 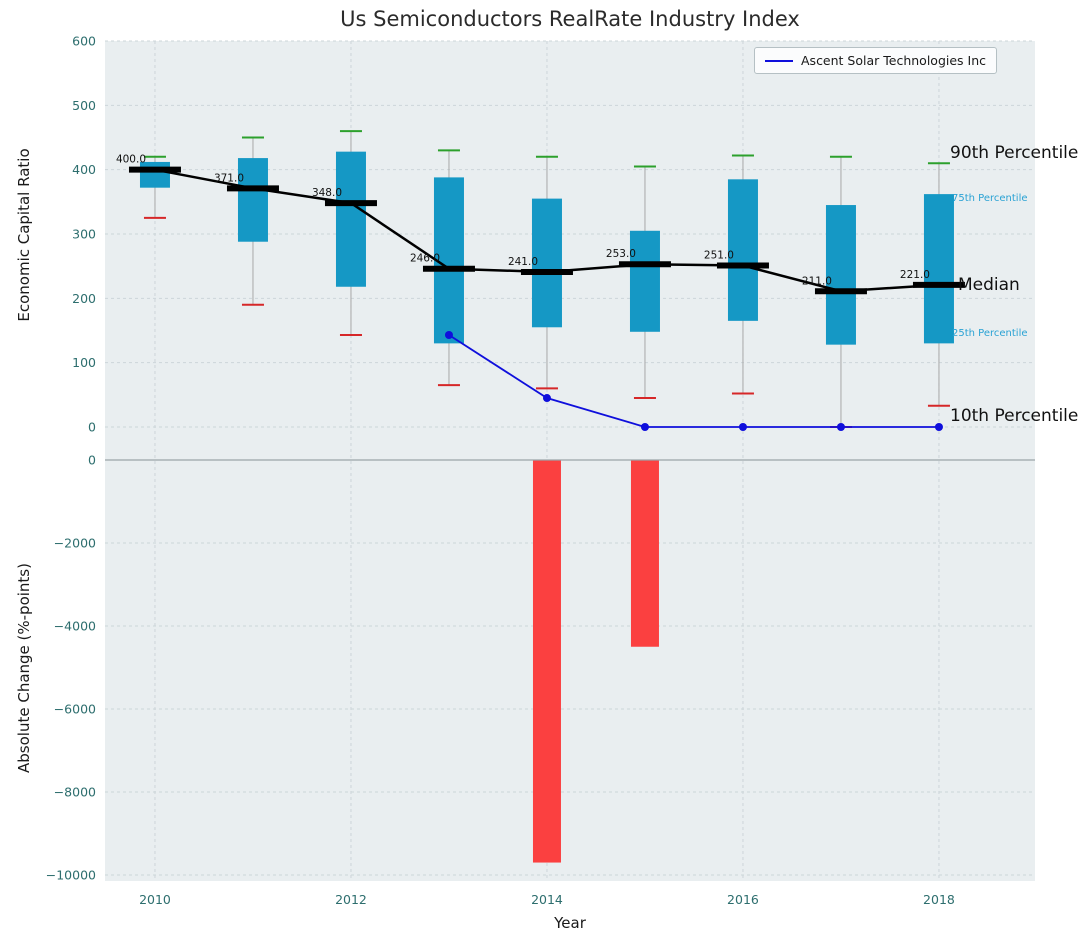 What do you see at coordinates (75, 626) in the screenshot?
I see `bottom-ytick-label: −4000` at bounding box center [75, 626].